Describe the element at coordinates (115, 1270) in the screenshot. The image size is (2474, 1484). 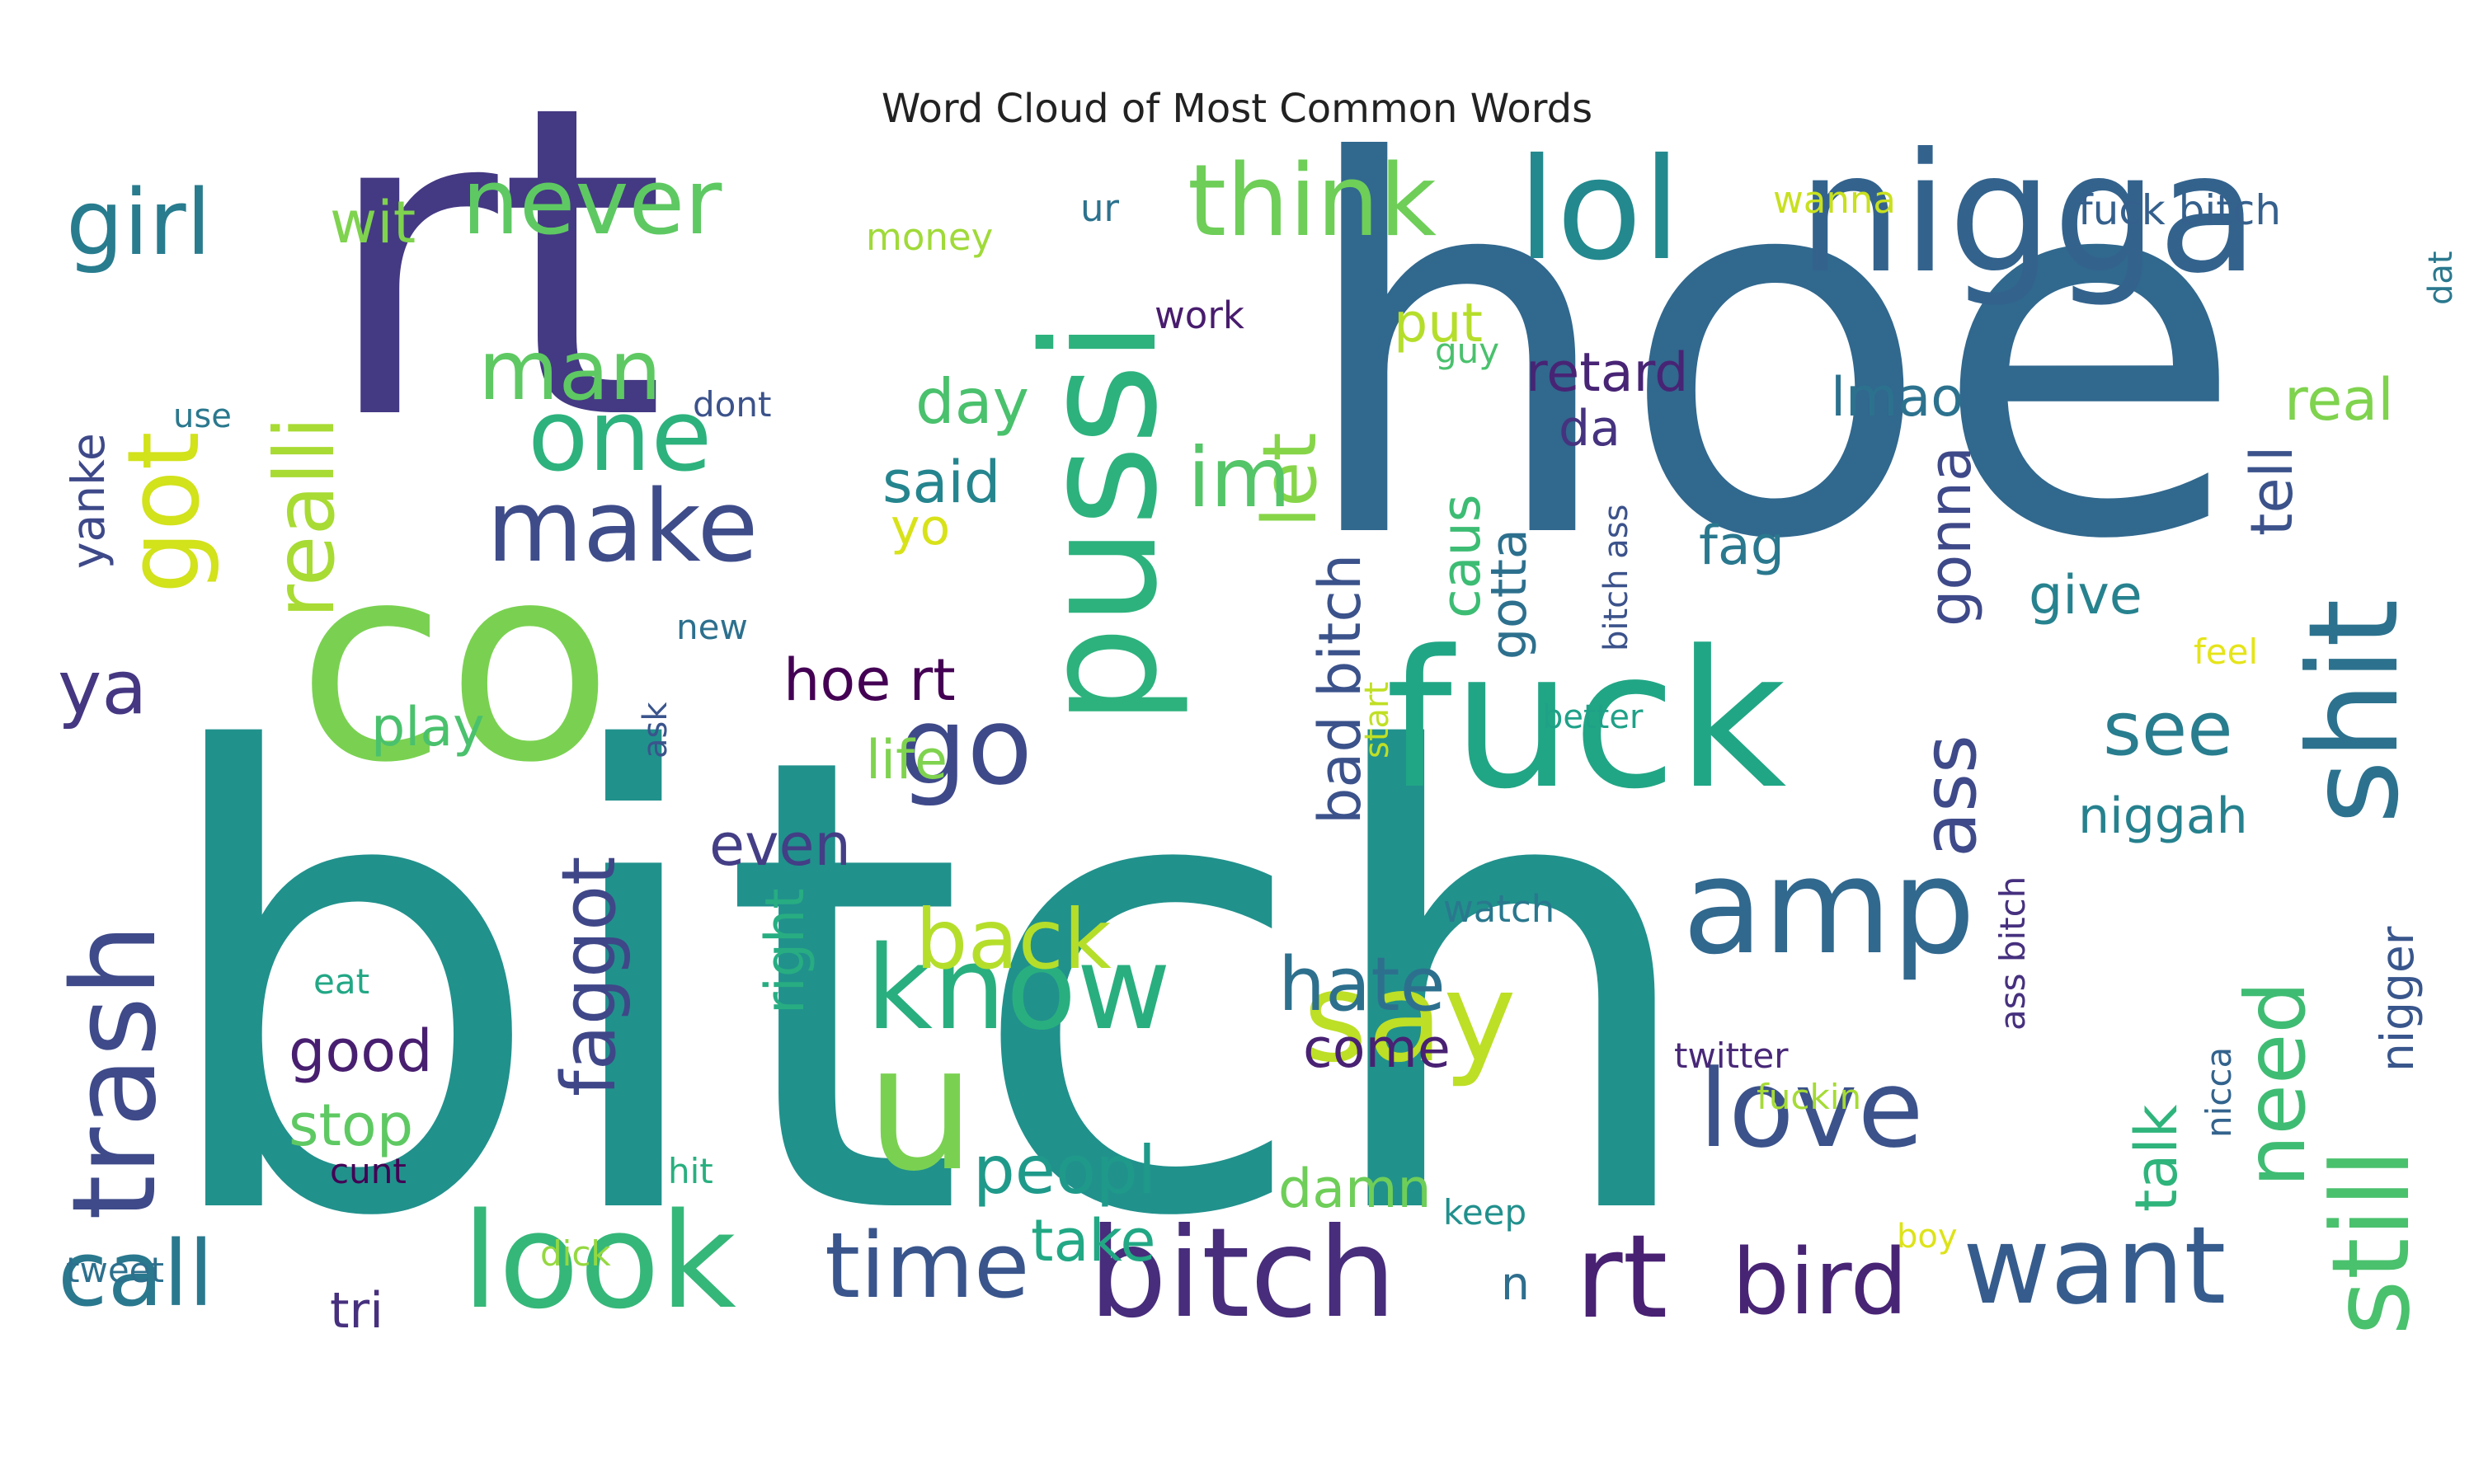
I see `word-tweet-99: tweet` at that location.